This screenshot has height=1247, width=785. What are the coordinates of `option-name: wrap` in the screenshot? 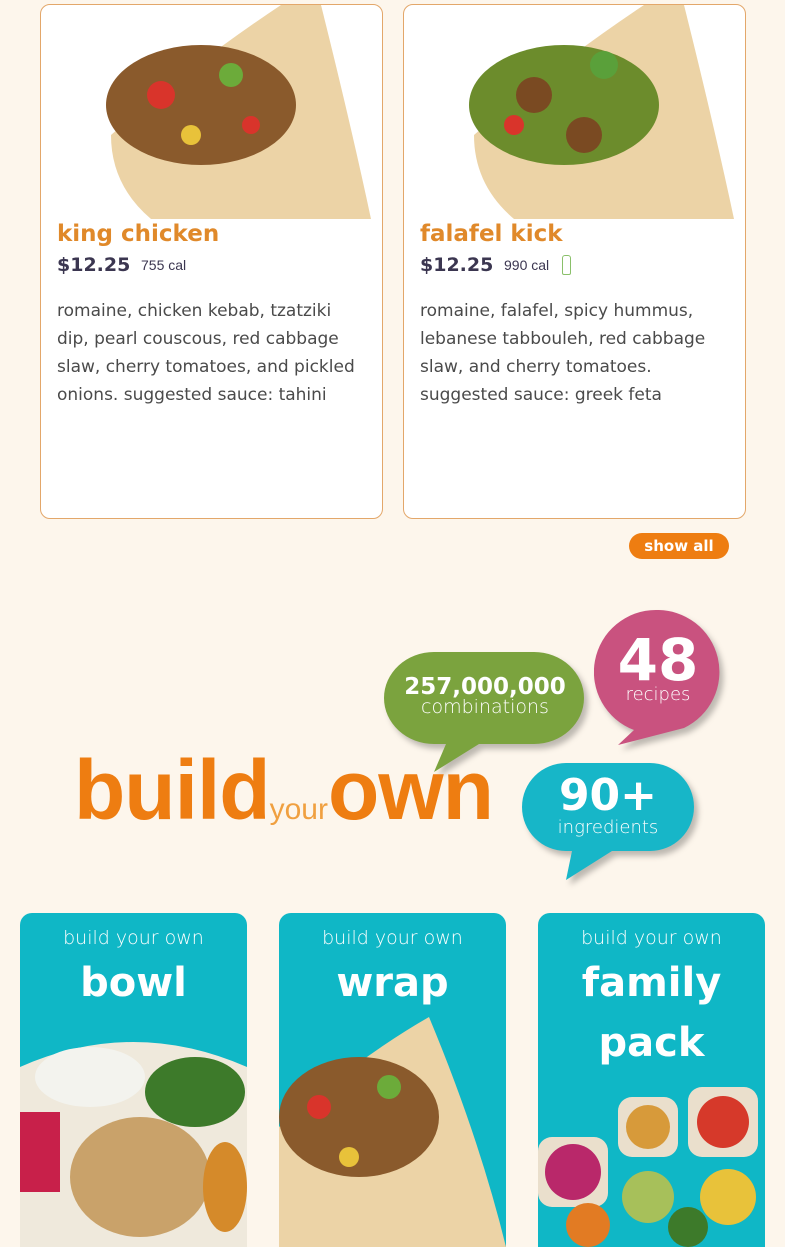 It's located at (392, 983).